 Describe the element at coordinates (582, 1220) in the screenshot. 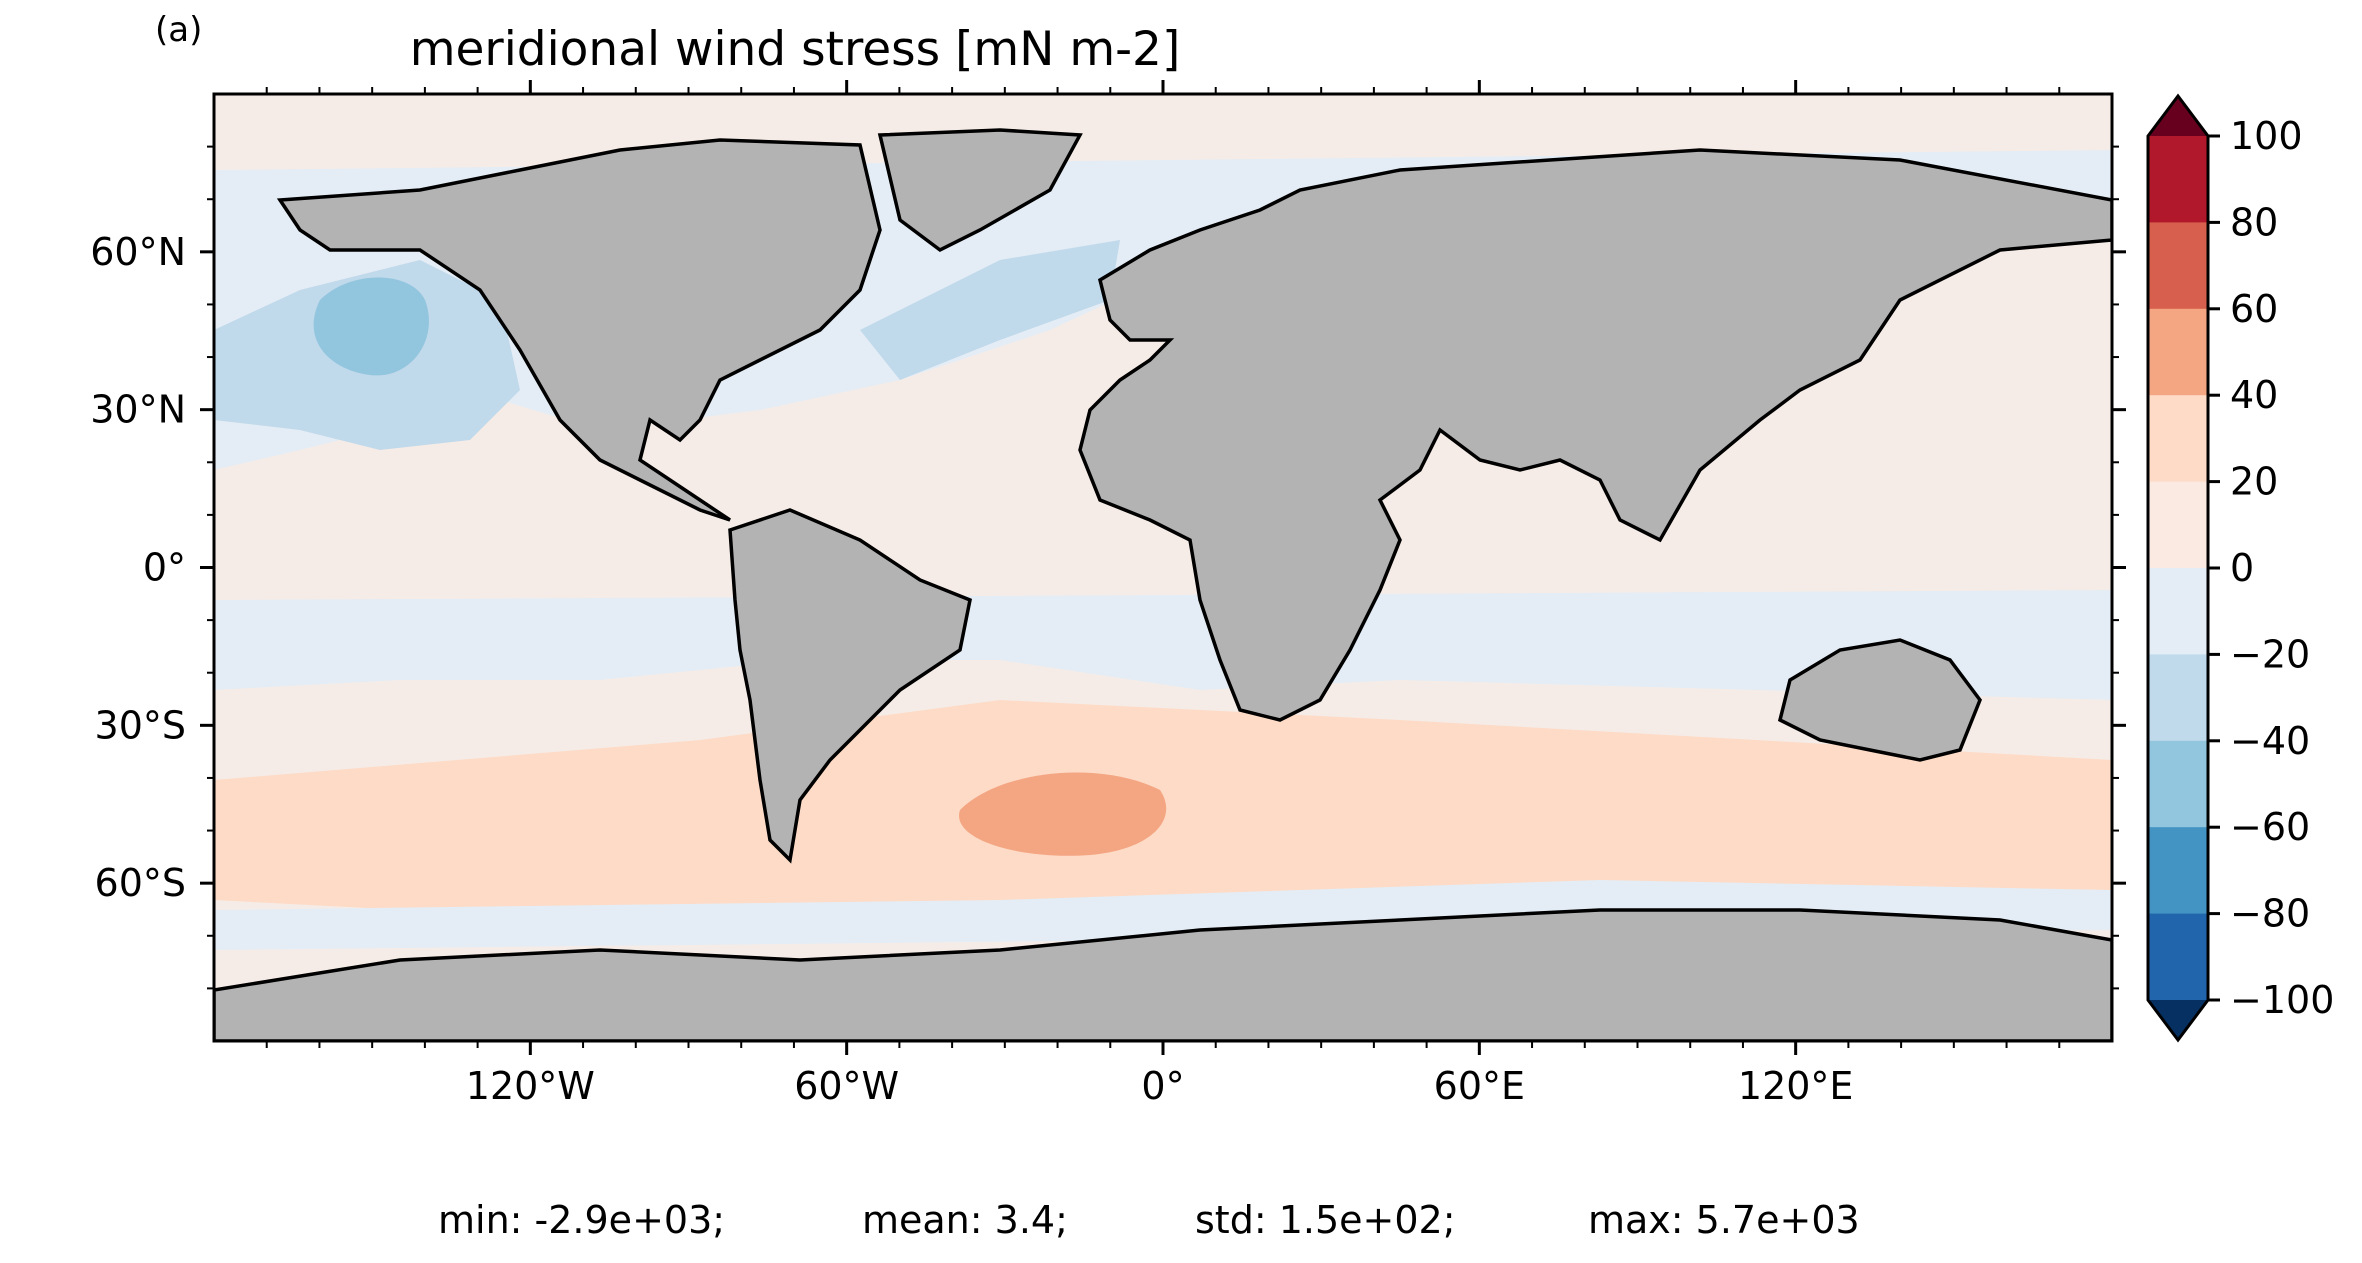

I see `stat-min: min: -2.9e+03;` at that location.